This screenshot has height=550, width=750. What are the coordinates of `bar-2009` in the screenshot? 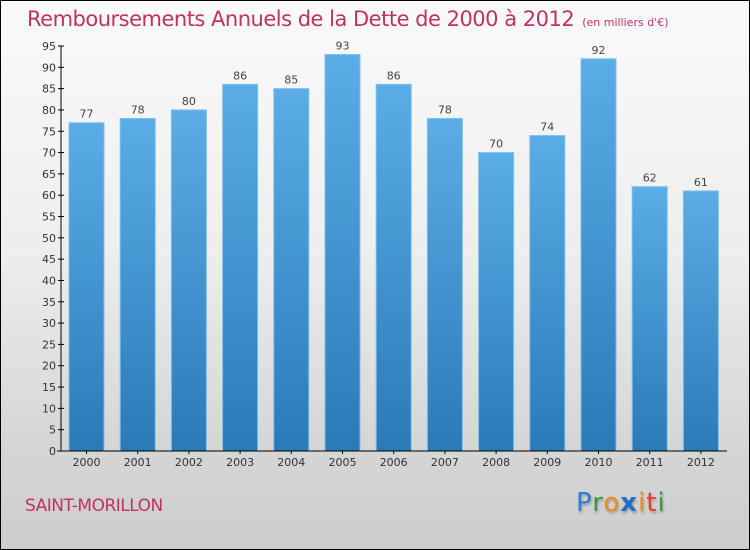 It's located at (547, 293).